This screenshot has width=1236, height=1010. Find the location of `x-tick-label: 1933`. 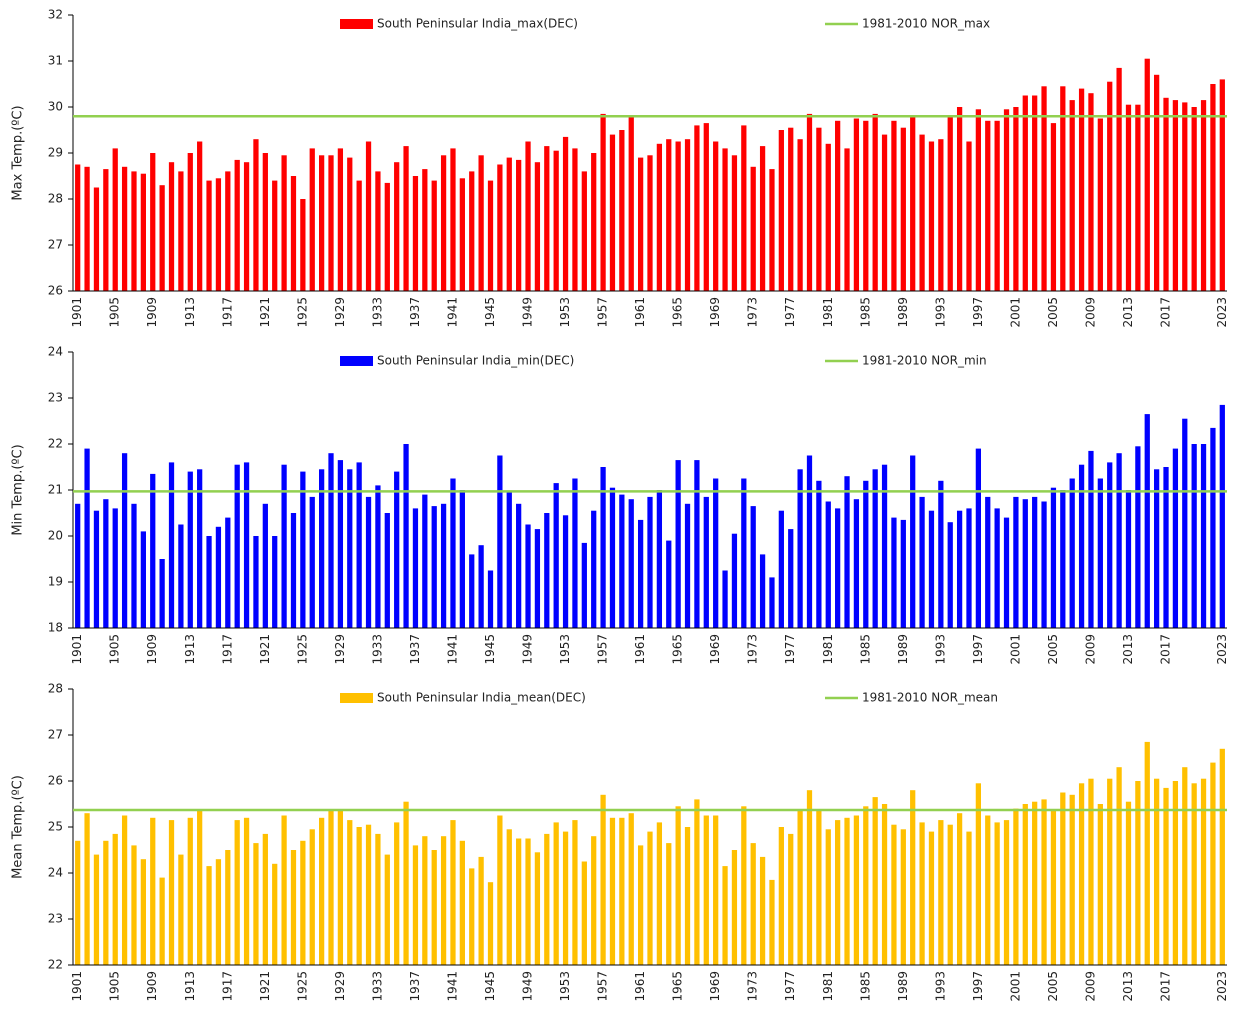

x-tick-label: 1933 is located at coordinates (377, 986).